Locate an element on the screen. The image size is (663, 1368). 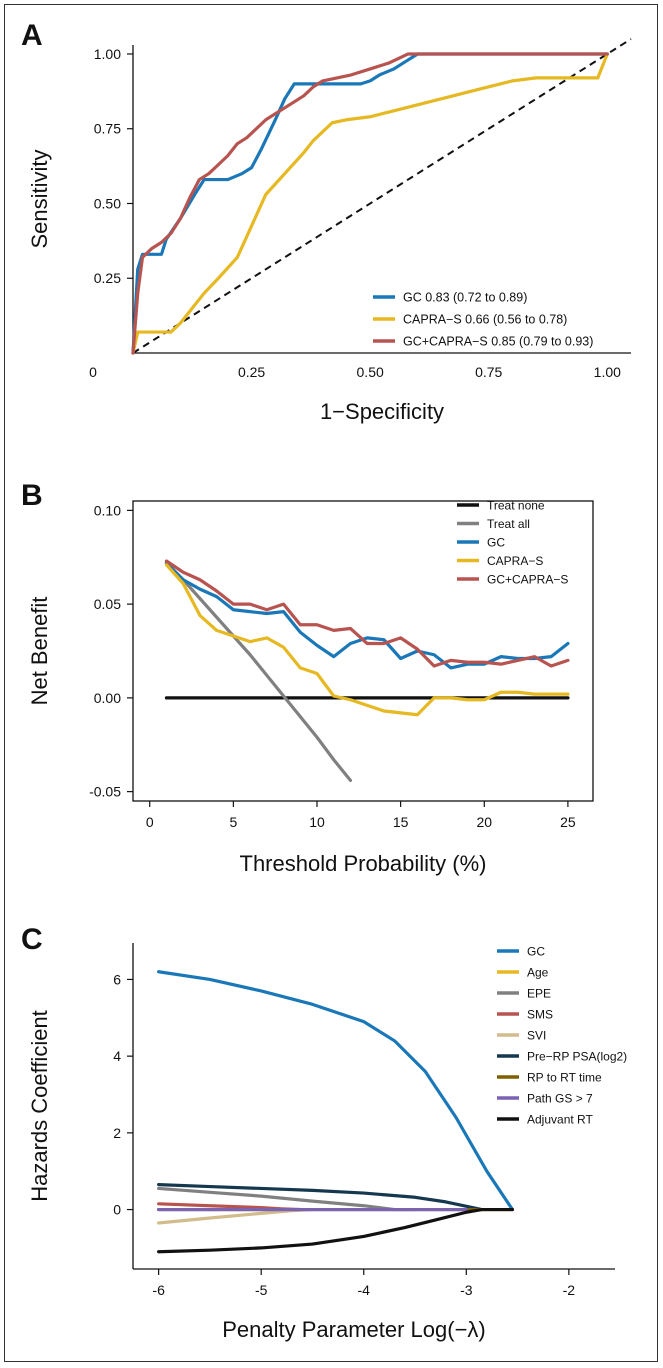
x-axis-title: Penalty Parameter Log(−λ) is located at coordinates (354, 1329).